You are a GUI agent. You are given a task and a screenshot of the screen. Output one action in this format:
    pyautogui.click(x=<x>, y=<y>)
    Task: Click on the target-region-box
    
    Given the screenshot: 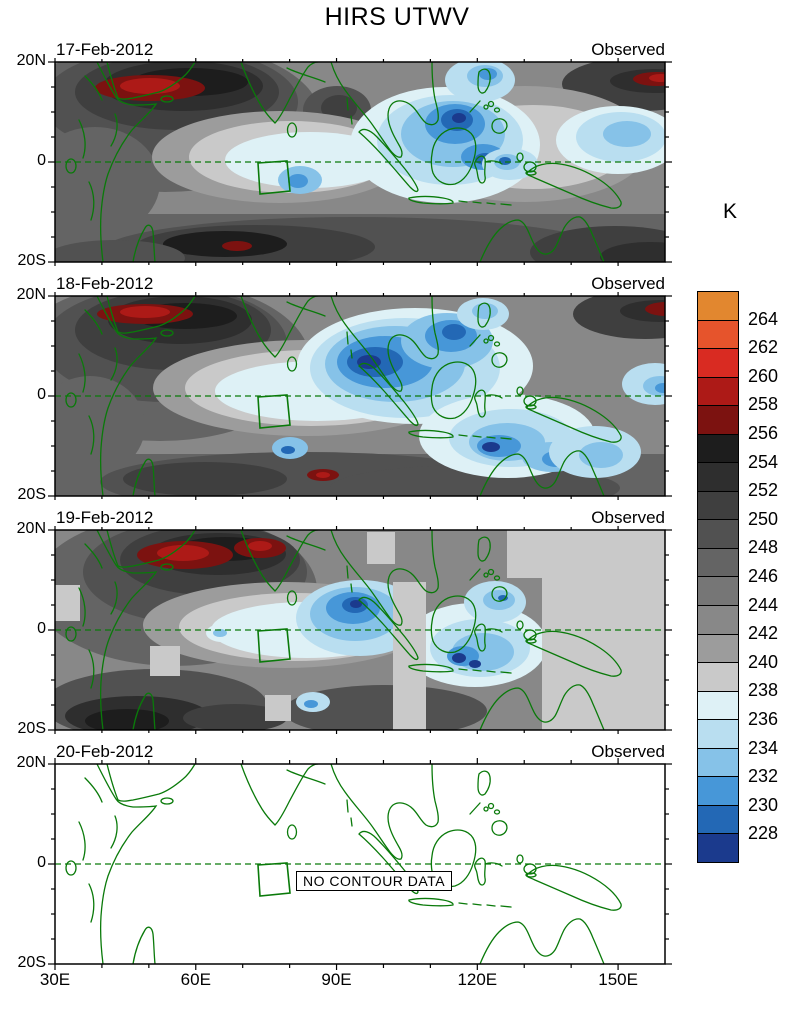 What is the action you would take?
    pyautogui.click(x=274, y=645)
    